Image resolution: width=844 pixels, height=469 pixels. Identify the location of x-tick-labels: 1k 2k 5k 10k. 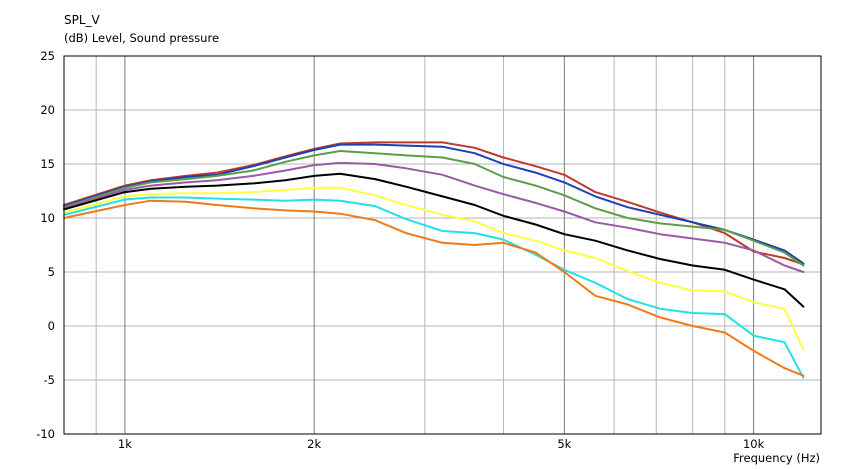
(441, 444).